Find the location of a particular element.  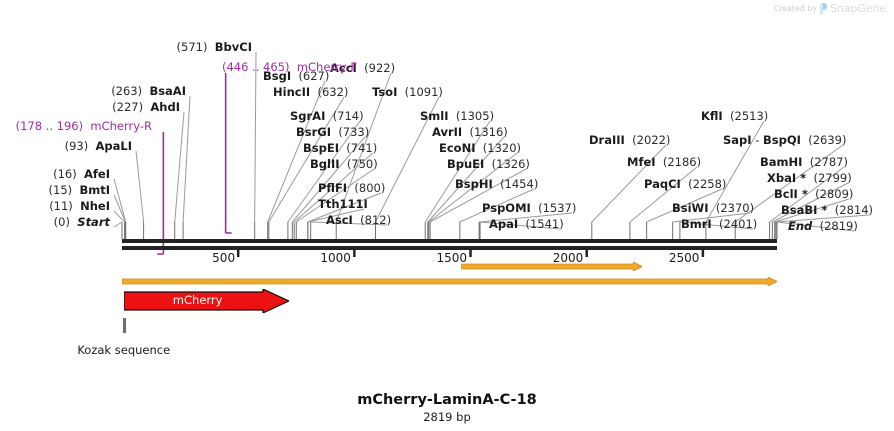

primer-label: (178 .. 196) mCherry-R is located at coordinates (84, 126).